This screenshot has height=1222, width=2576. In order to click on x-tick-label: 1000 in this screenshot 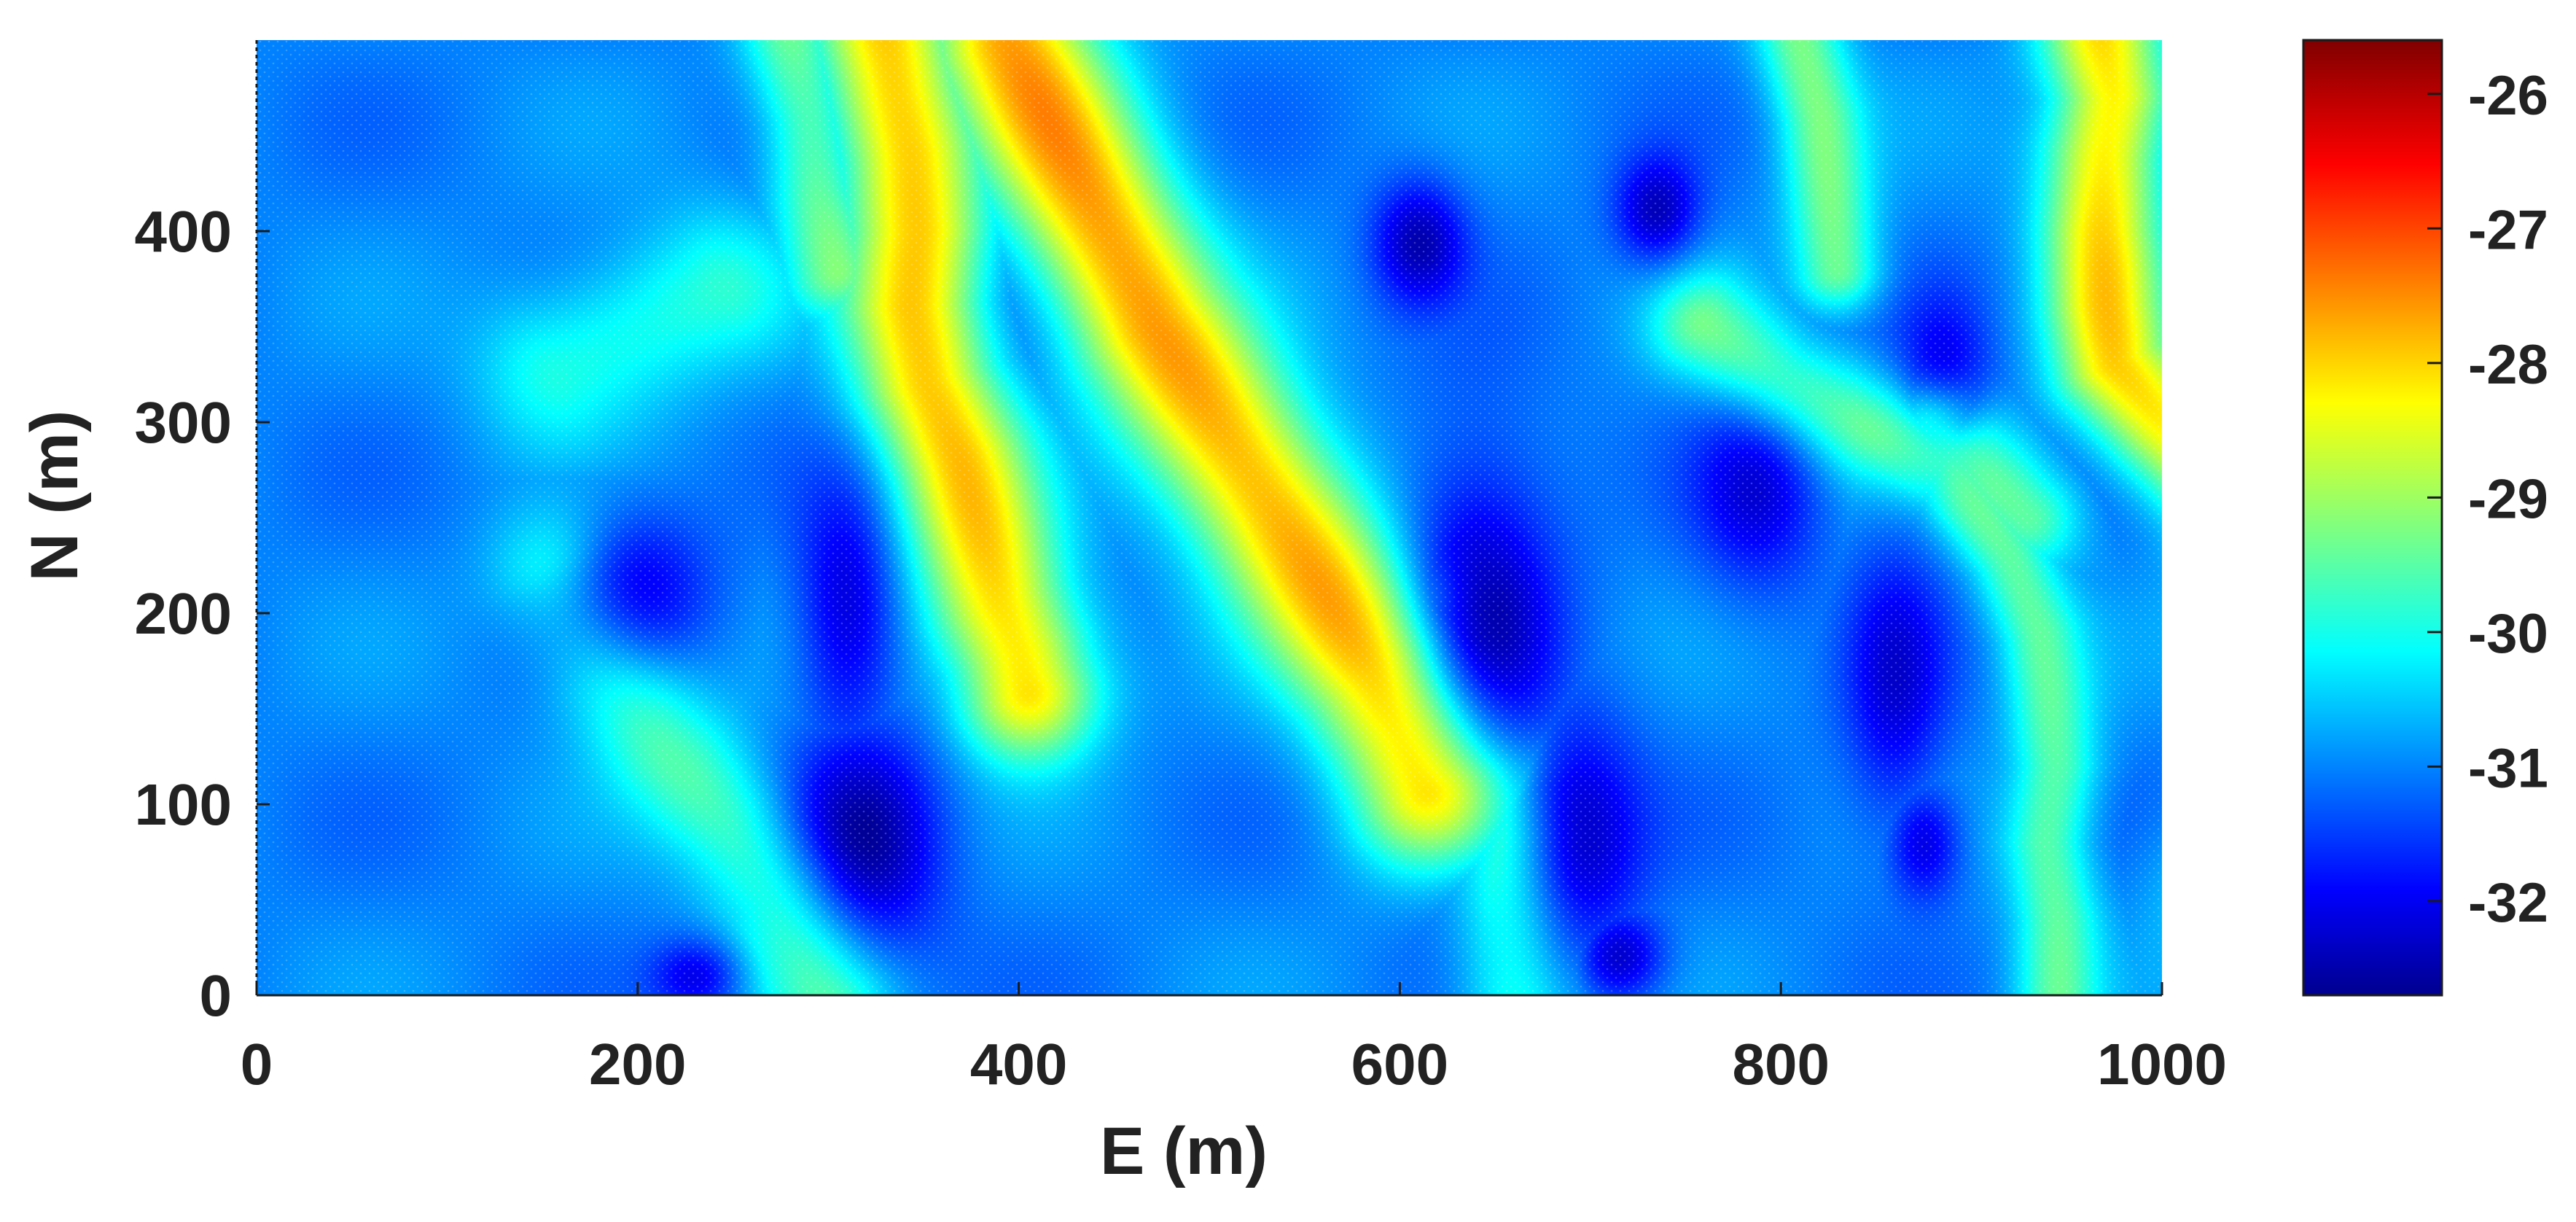, I will do `click(2162, 1064)`.